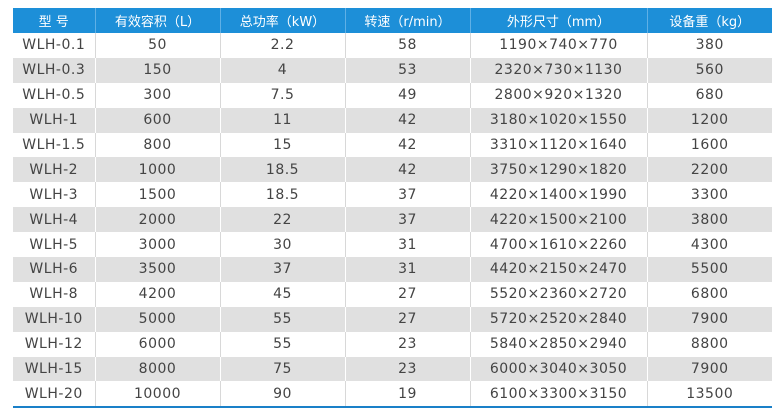  Describe the element at coordinates (558, 120) in the screenshot. I see `table-cell: 3180×1020×1550` at that location.